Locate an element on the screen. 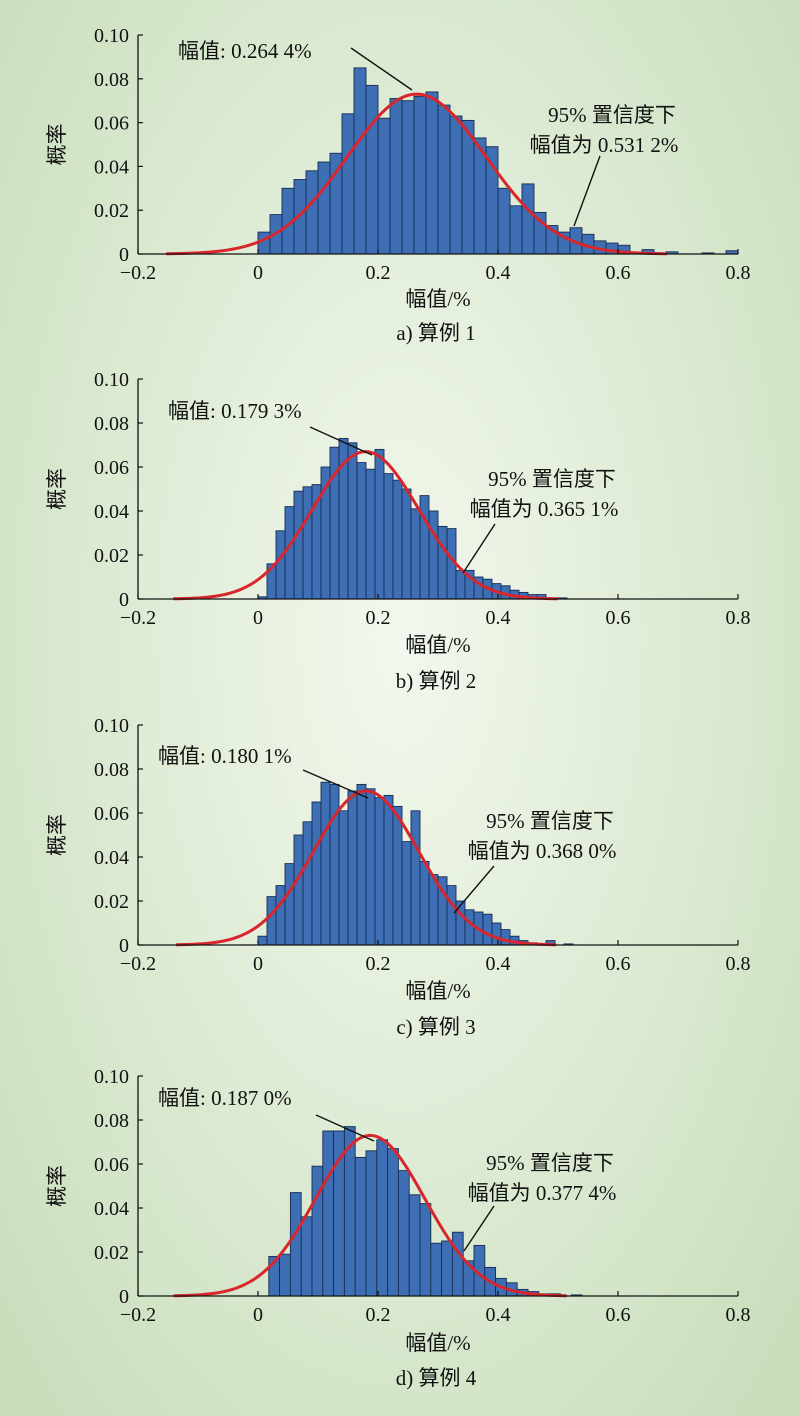 This screenshot has height=1416, width=800. ci-annotation-line2: 幅值为 0.368 0% is located at coordinates (542, 851).